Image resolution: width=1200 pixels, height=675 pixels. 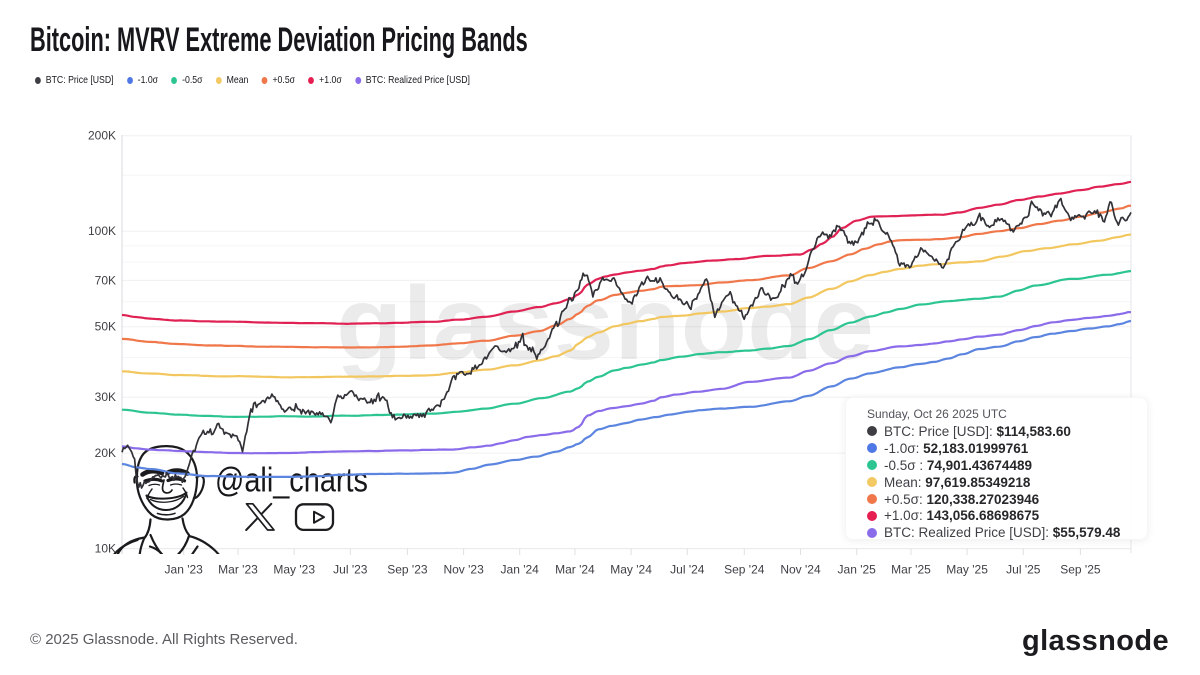 I want to click on svg-text: Nov '24, so click(x=800, y=570).